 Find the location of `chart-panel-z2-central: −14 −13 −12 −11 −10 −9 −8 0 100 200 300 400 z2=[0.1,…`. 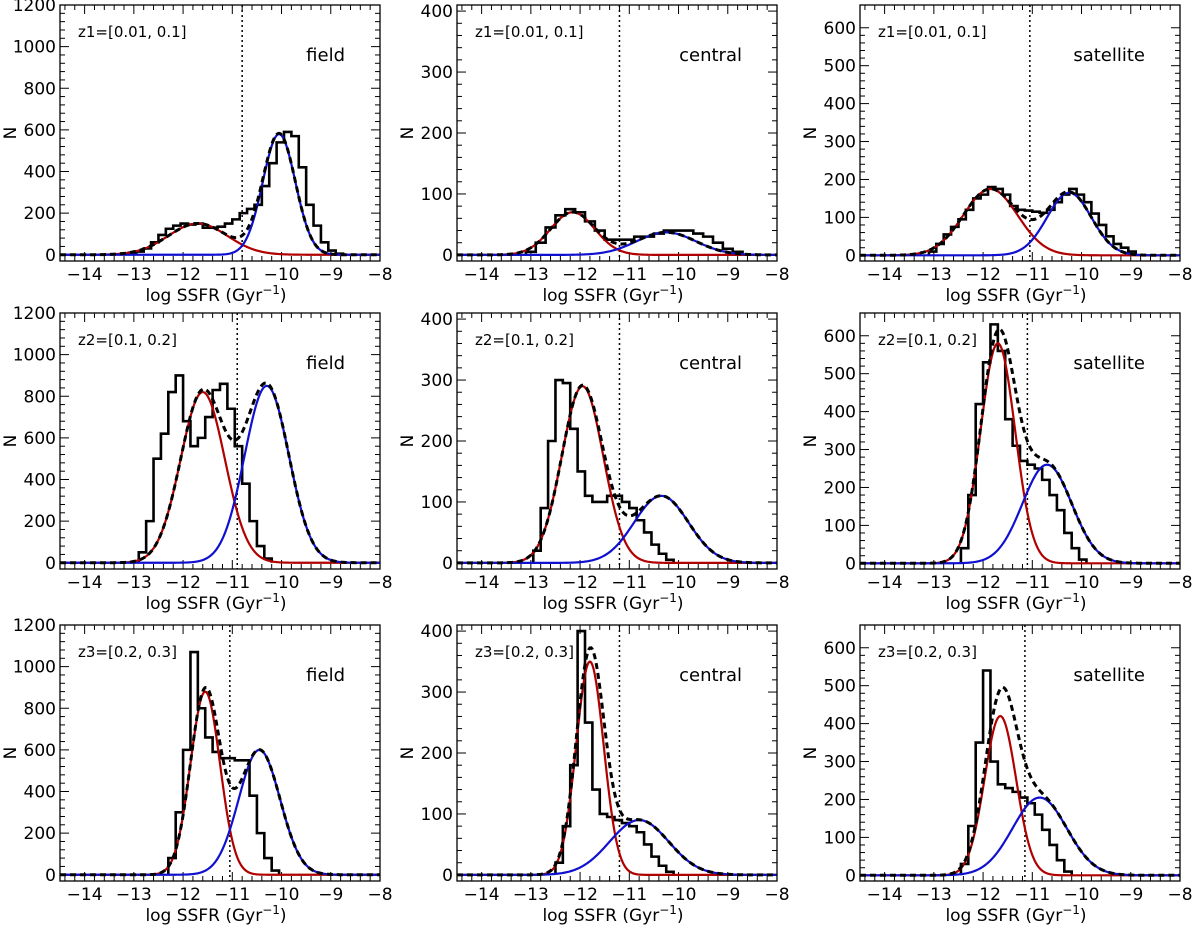

chart-panel-z2-central: −14 −13 −12 −11 −10 −9 −8 0 100 200 300 400 z2=[0.1,… is located at coordinates (594, 462).